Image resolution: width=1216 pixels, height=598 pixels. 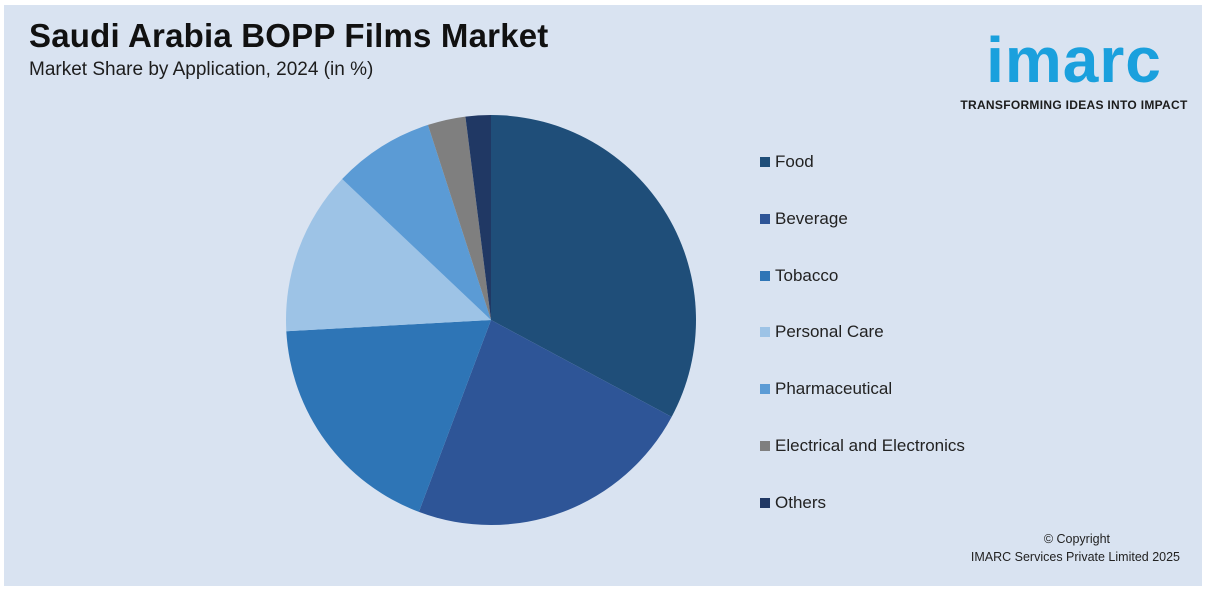 I want to click on imarc-logo: imarc TRANSFORMING IDEAS INTO IMPACT, so click(x=1074, y=63).